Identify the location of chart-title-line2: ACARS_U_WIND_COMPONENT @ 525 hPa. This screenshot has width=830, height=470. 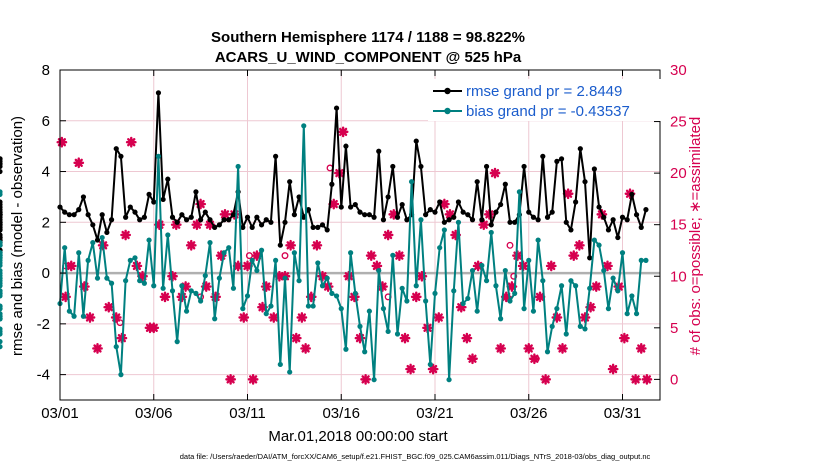
(368, 57).